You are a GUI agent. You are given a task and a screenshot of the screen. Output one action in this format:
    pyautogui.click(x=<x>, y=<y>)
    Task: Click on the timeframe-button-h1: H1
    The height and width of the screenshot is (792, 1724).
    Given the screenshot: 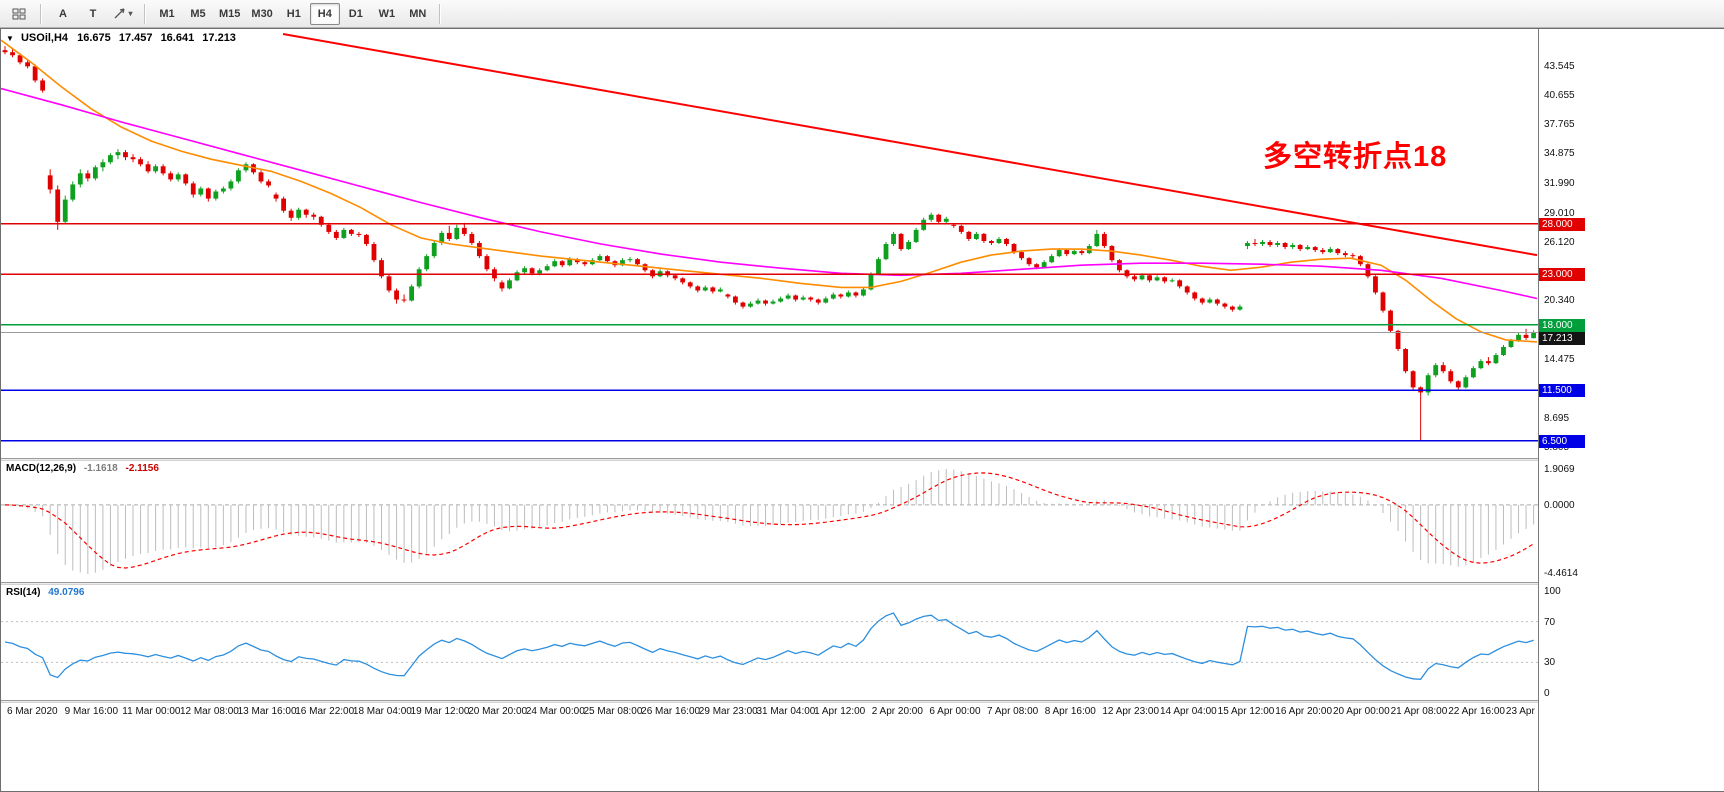 What is the action you would take?
    pyautogui.click(x=293, y=13)
    